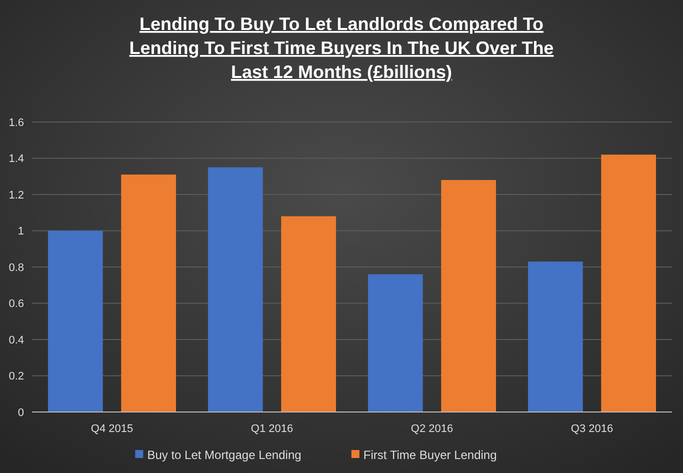  I want to click on legend-label: Buy to Let Mortgage Lending, so click(224, 455).